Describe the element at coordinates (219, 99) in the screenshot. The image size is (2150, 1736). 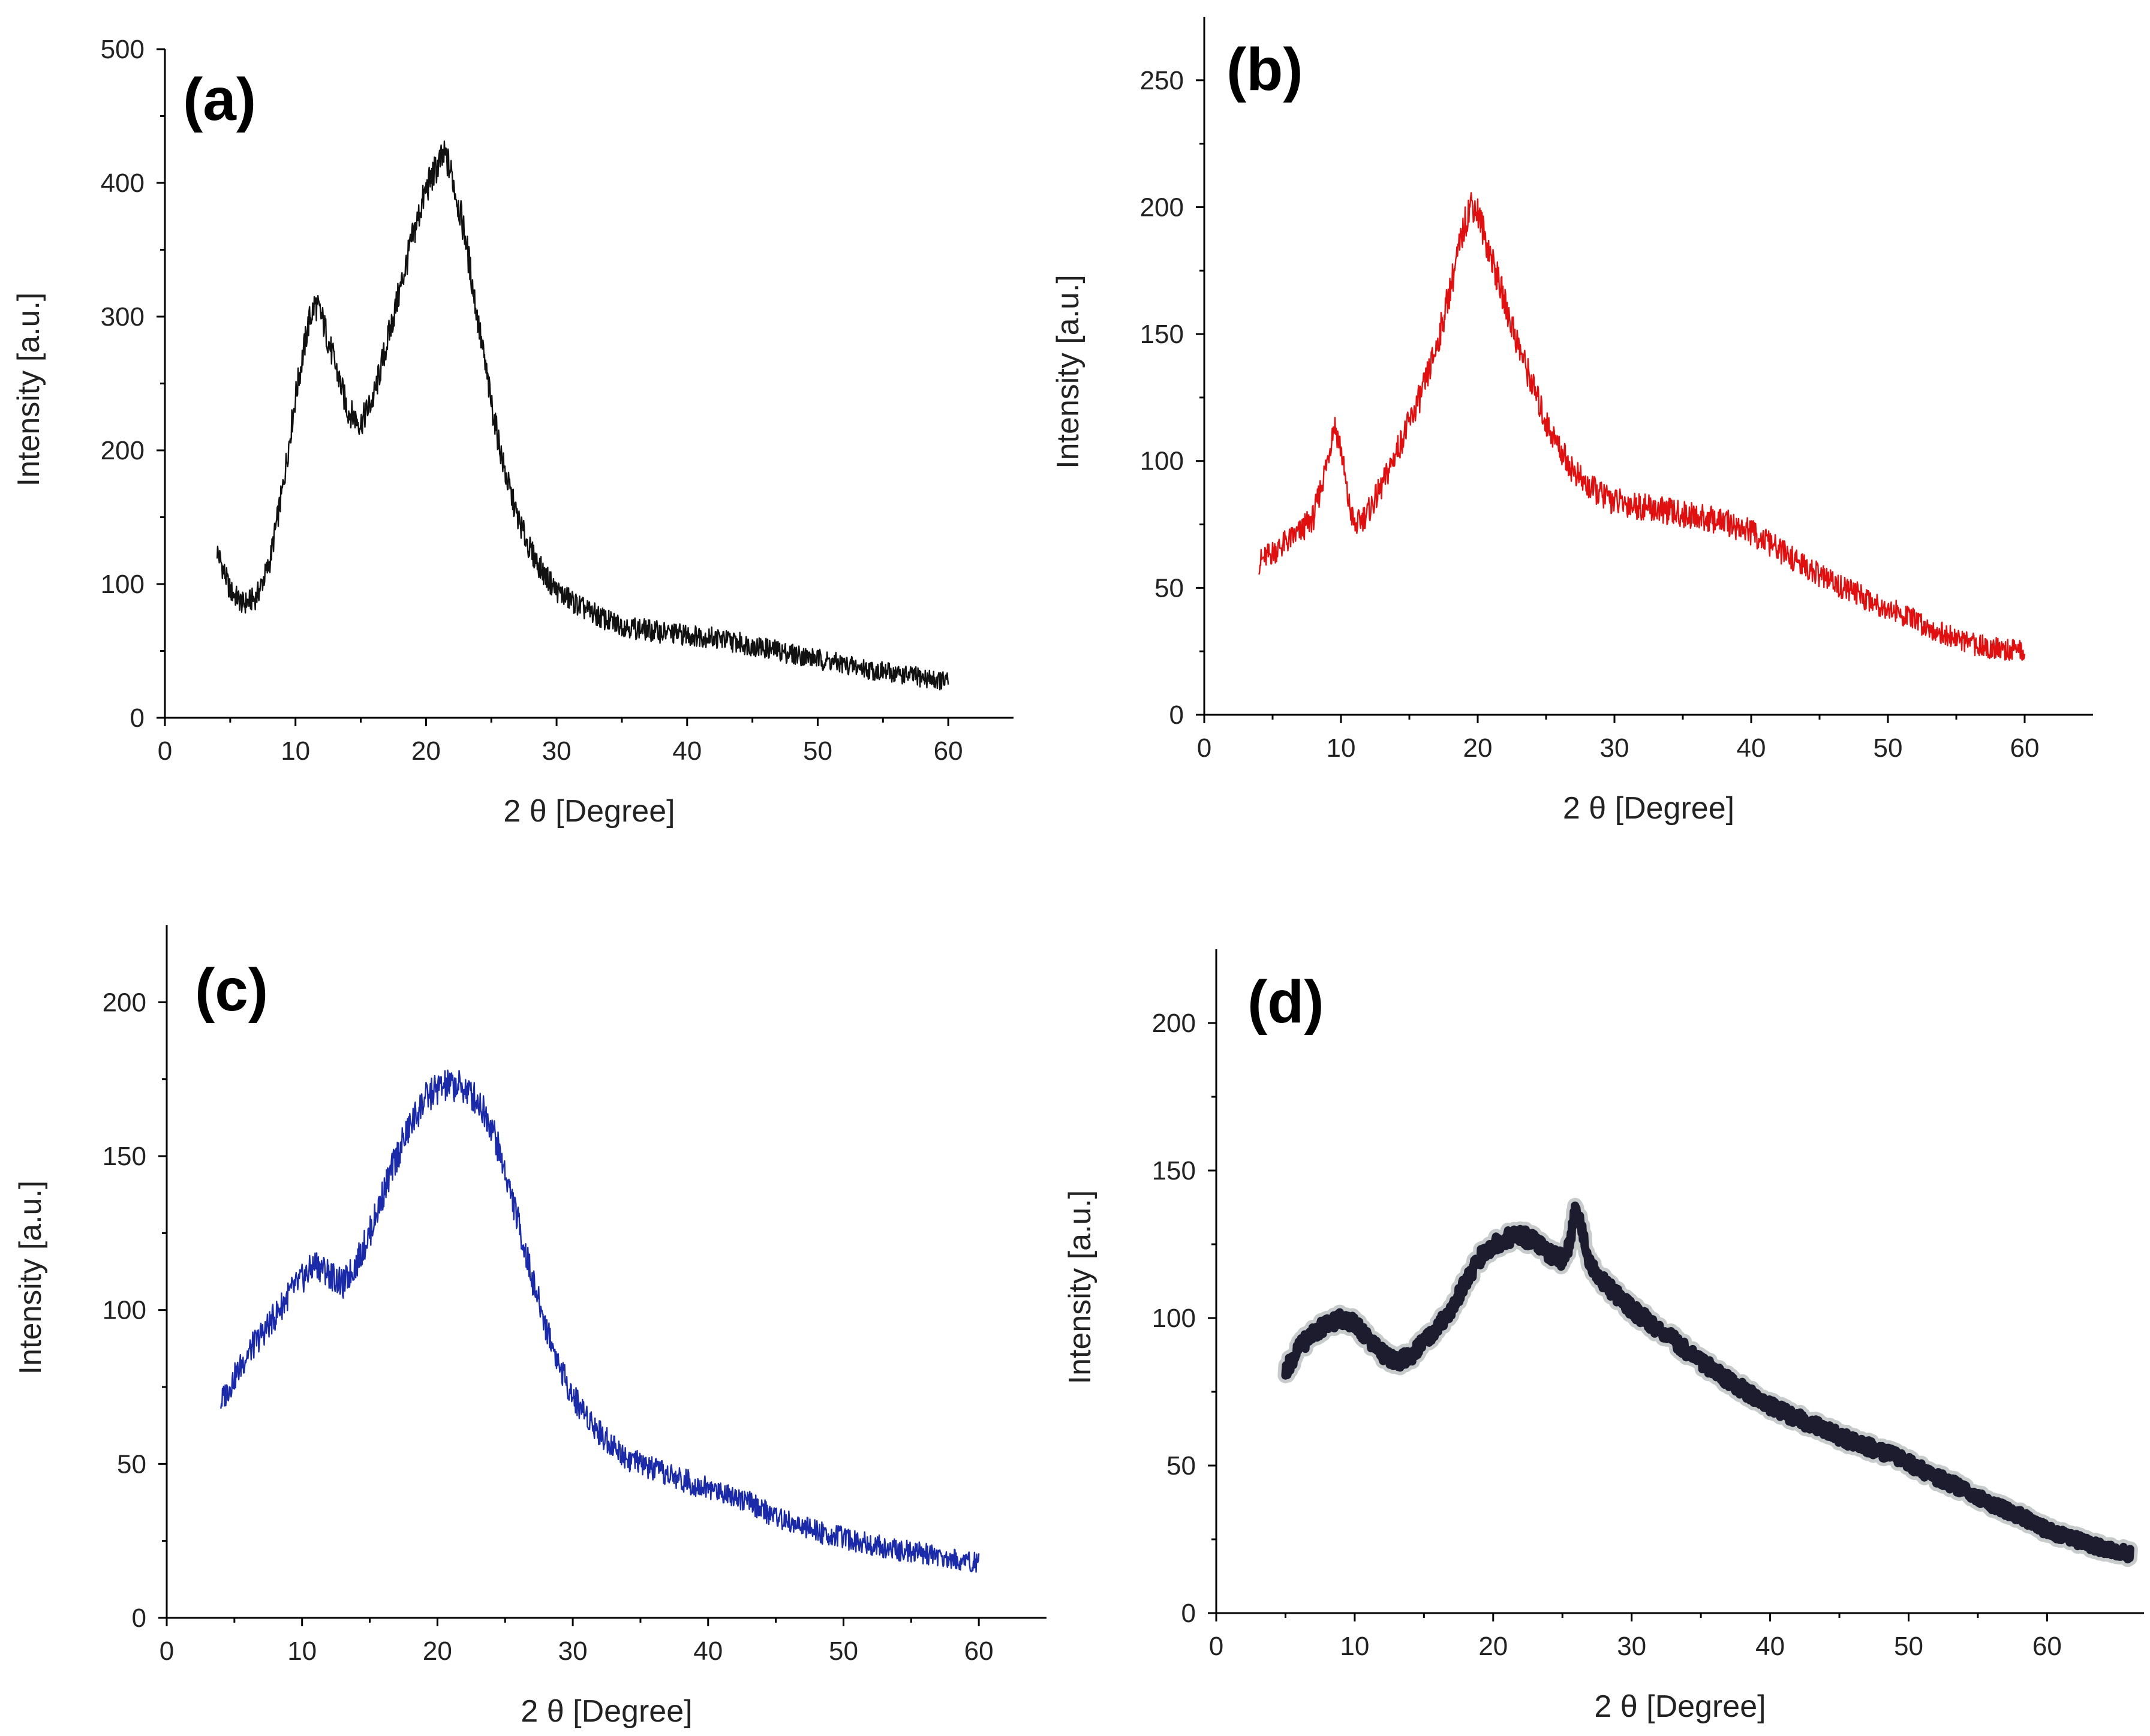
I see `panel-label-a: (a)` at that location.